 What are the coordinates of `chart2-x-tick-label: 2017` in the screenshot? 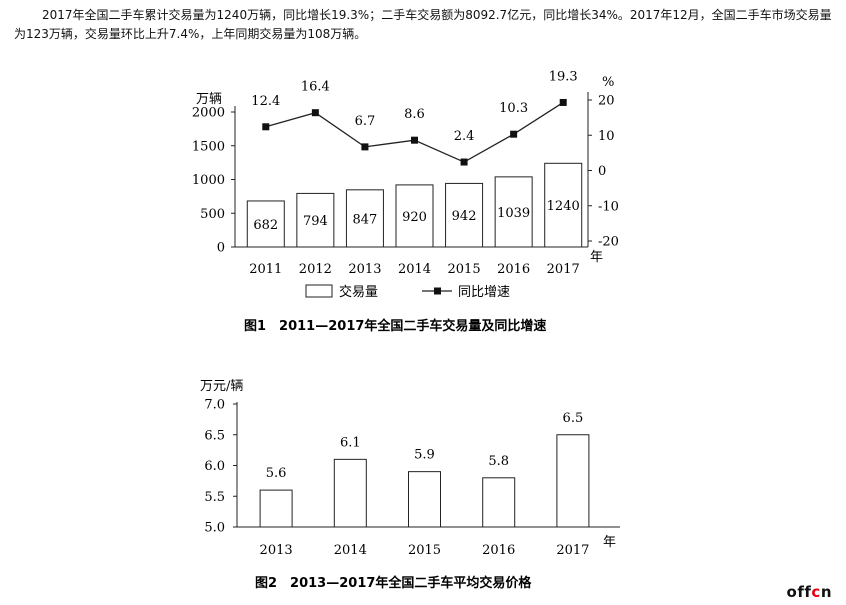 It's located at (572, 550).